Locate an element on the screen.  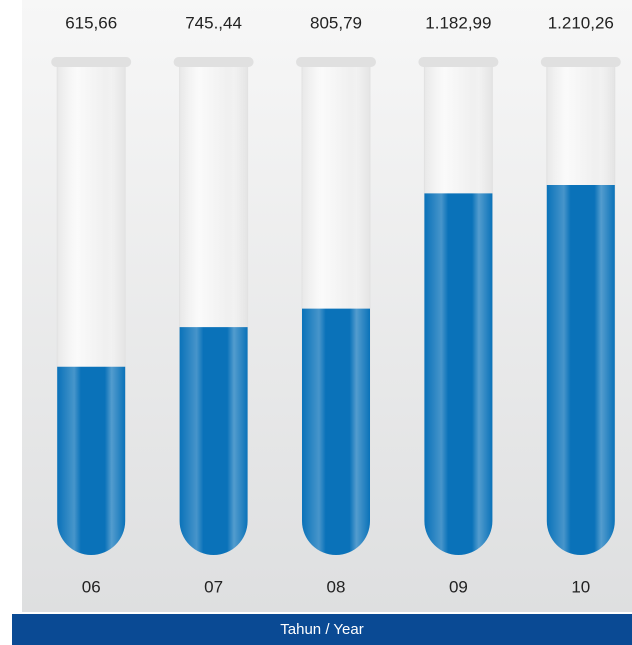
x-axis-title: Tahun / Year is located at coordinates (321, 629).